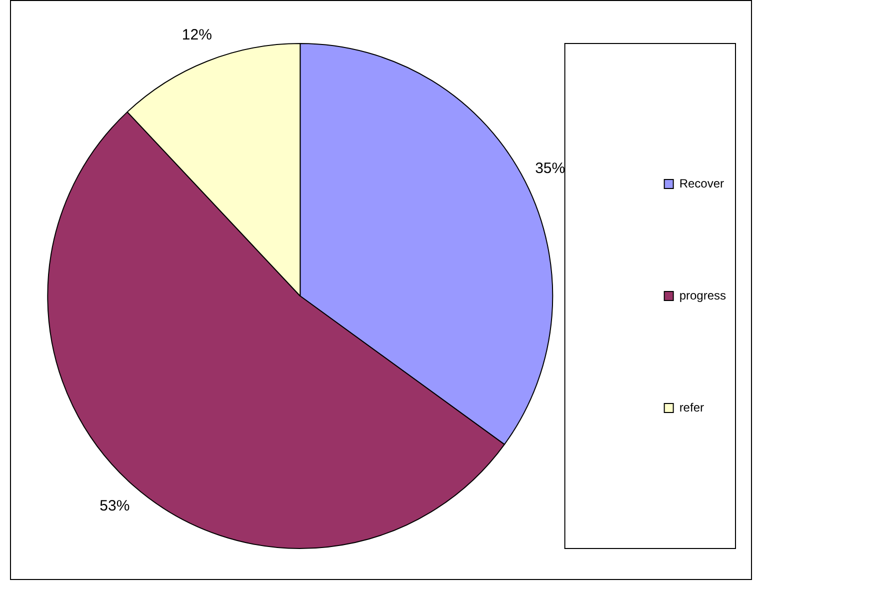 The image size is (893, 606). I want to click on data-label: 12%, so click(197, 35).